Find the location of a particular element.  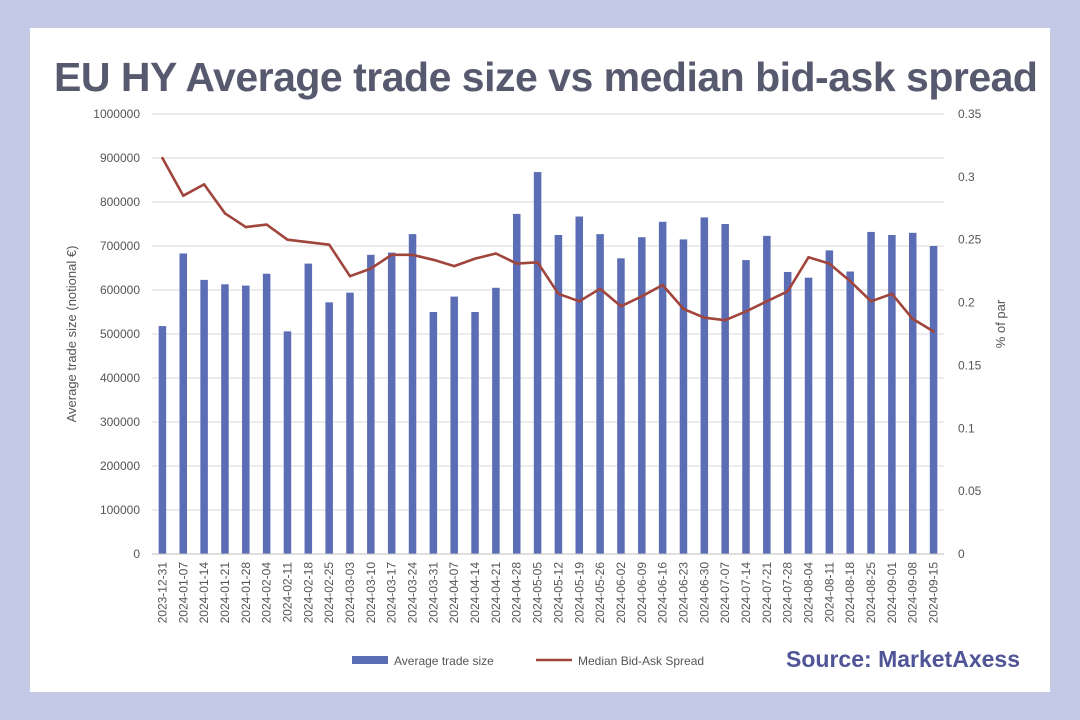

x-tick-label: 2023-12-31 is located at coordinates (162, 593).